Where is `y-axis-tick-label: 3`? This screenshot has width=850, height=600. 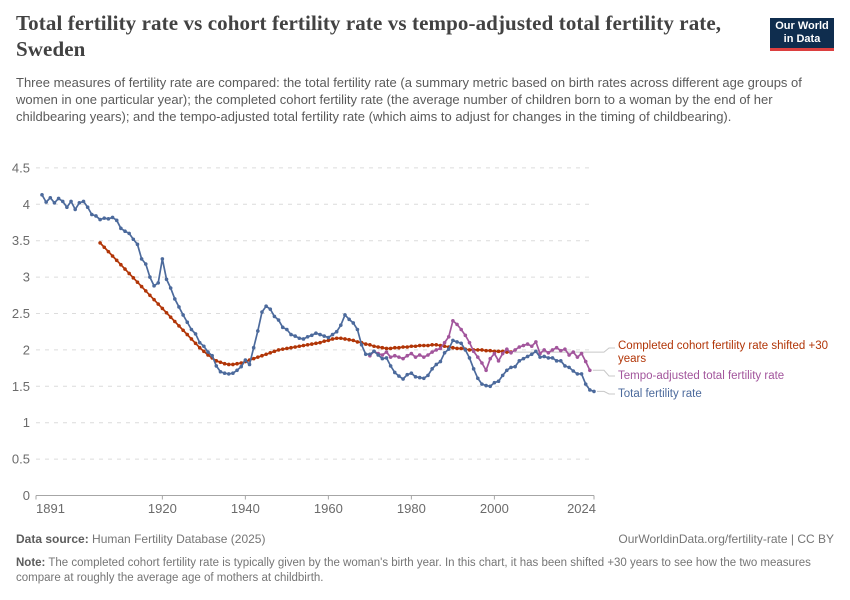
y-axis-tick-label: 3 is located at coordinates (26, 277).